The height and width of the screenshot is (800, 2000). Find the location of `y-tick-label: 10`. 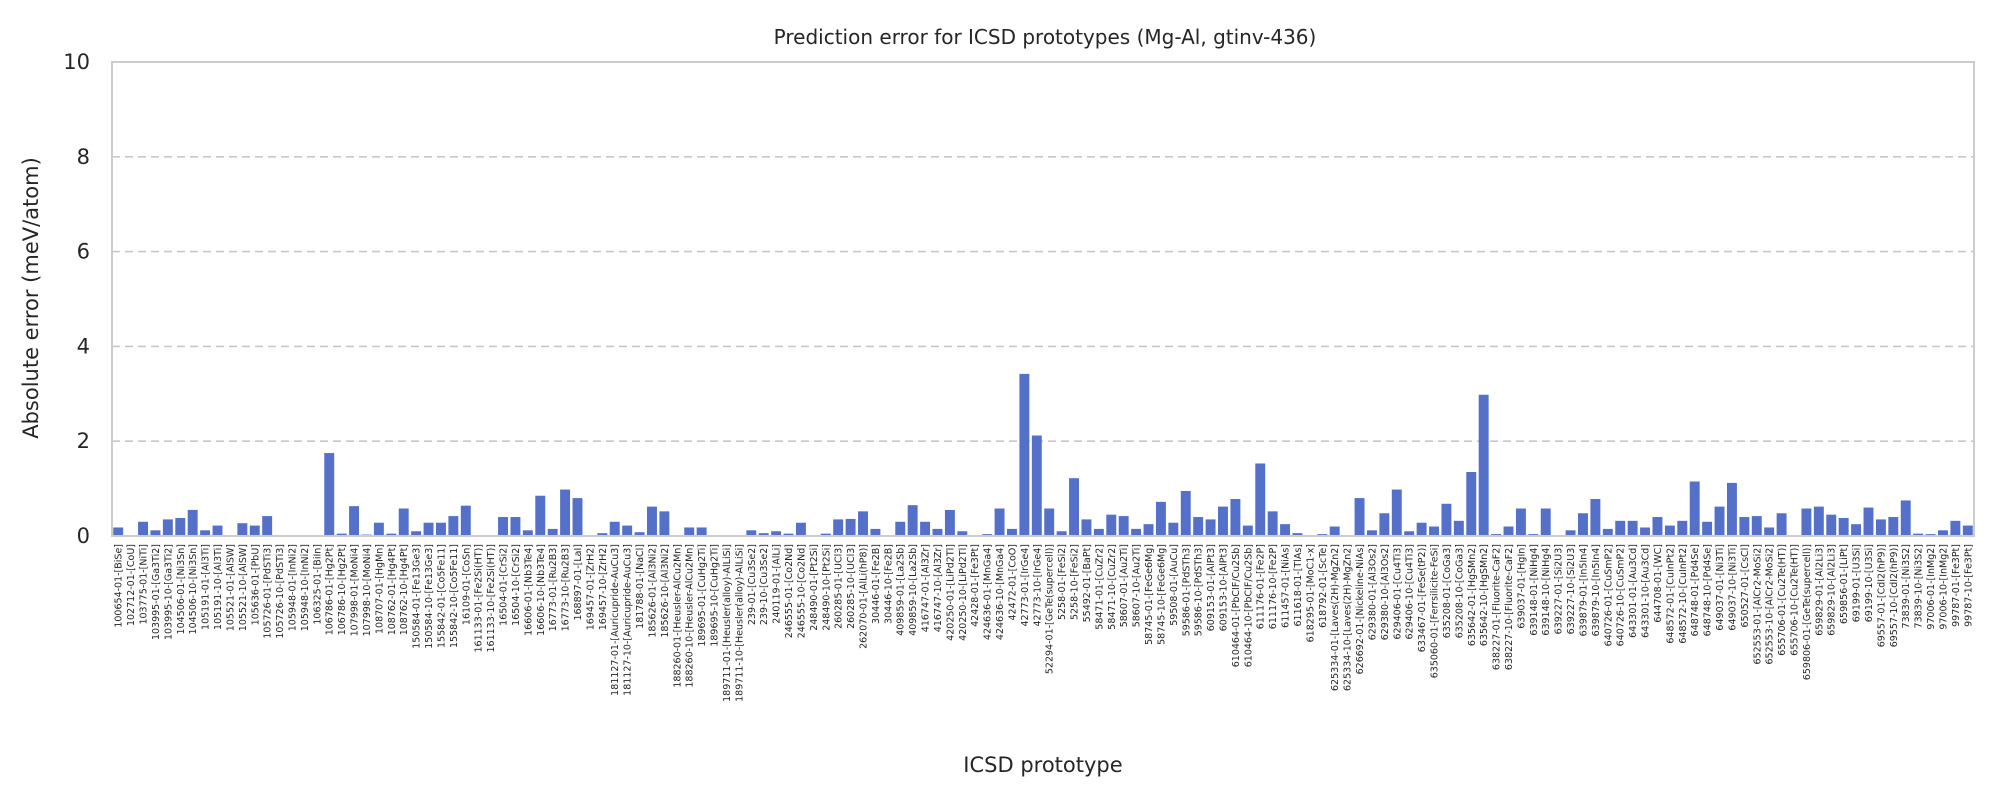

y-tick-label: 10 is located at coordinates (76, 62).